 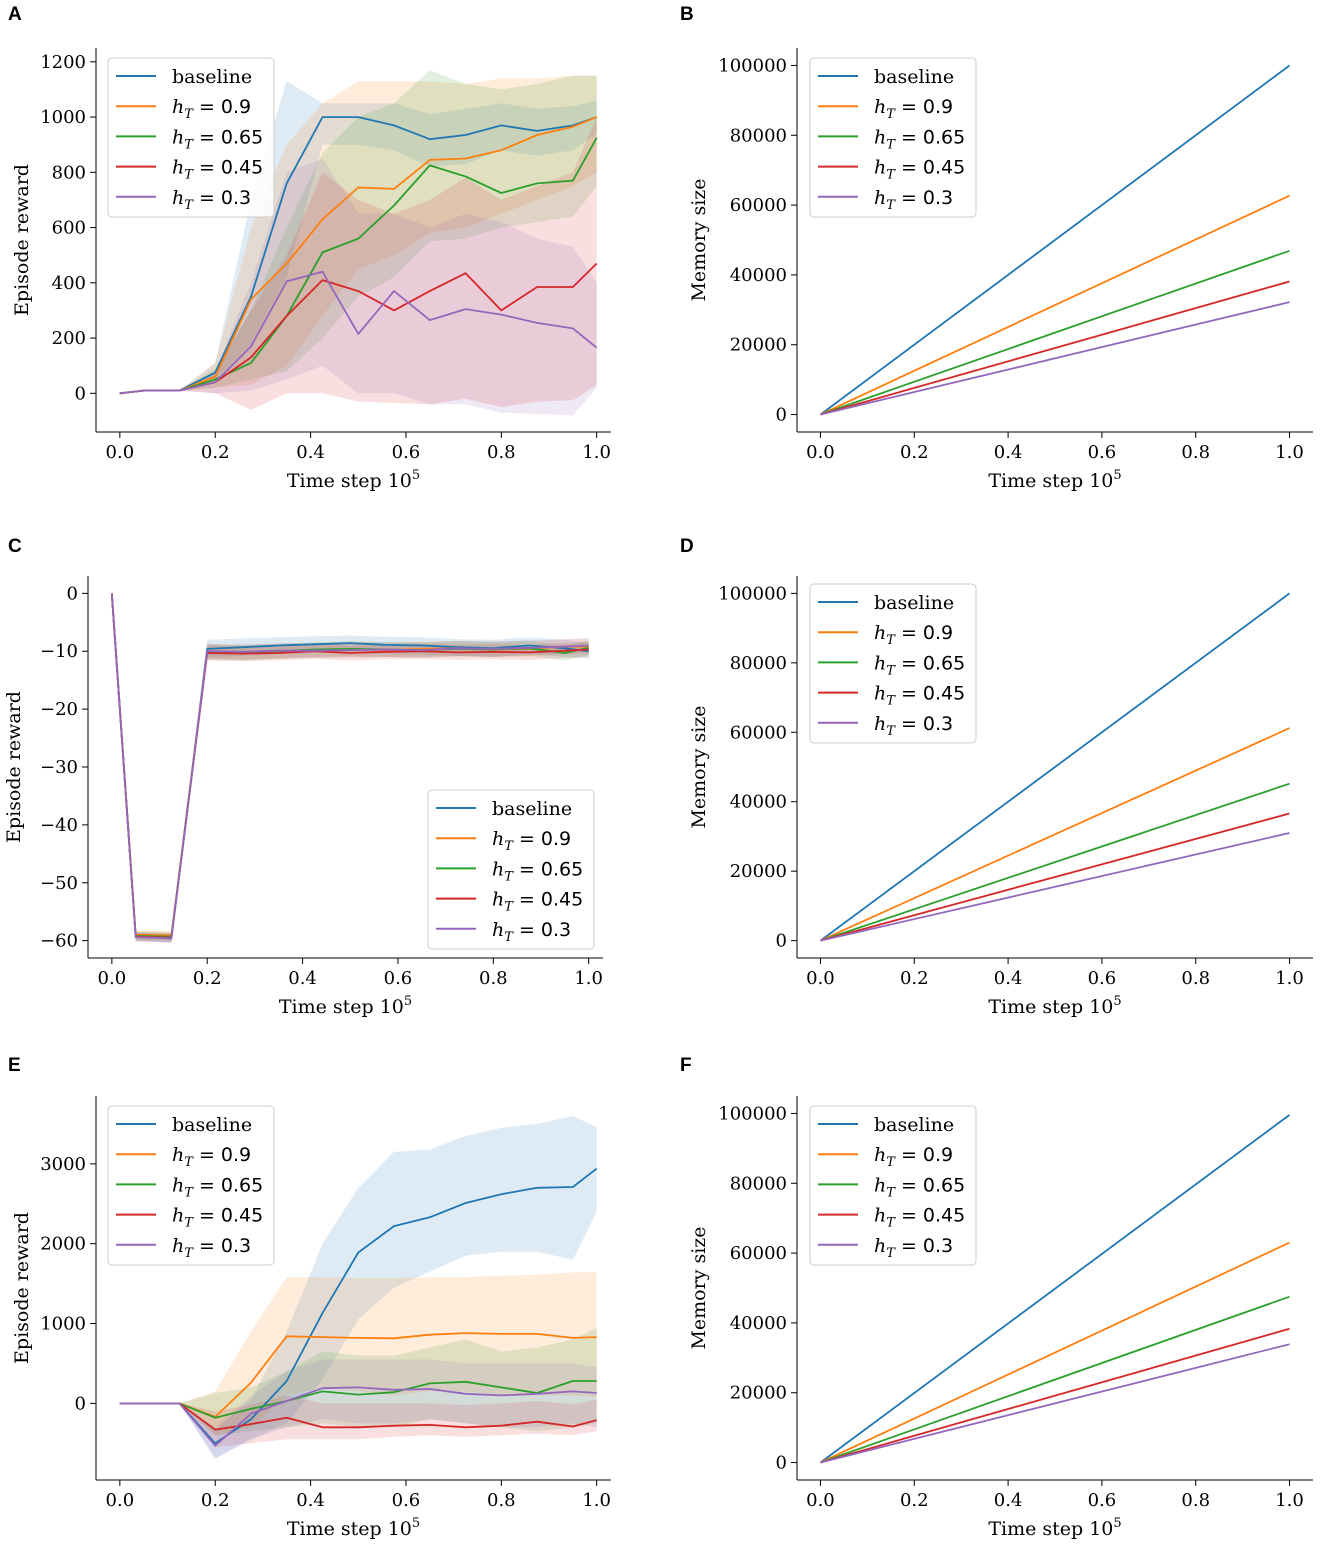 What do you see at coordinates (59, 883) in the screenshot?
I see `y-tick-label: −50` at bounding box center [59, 883].